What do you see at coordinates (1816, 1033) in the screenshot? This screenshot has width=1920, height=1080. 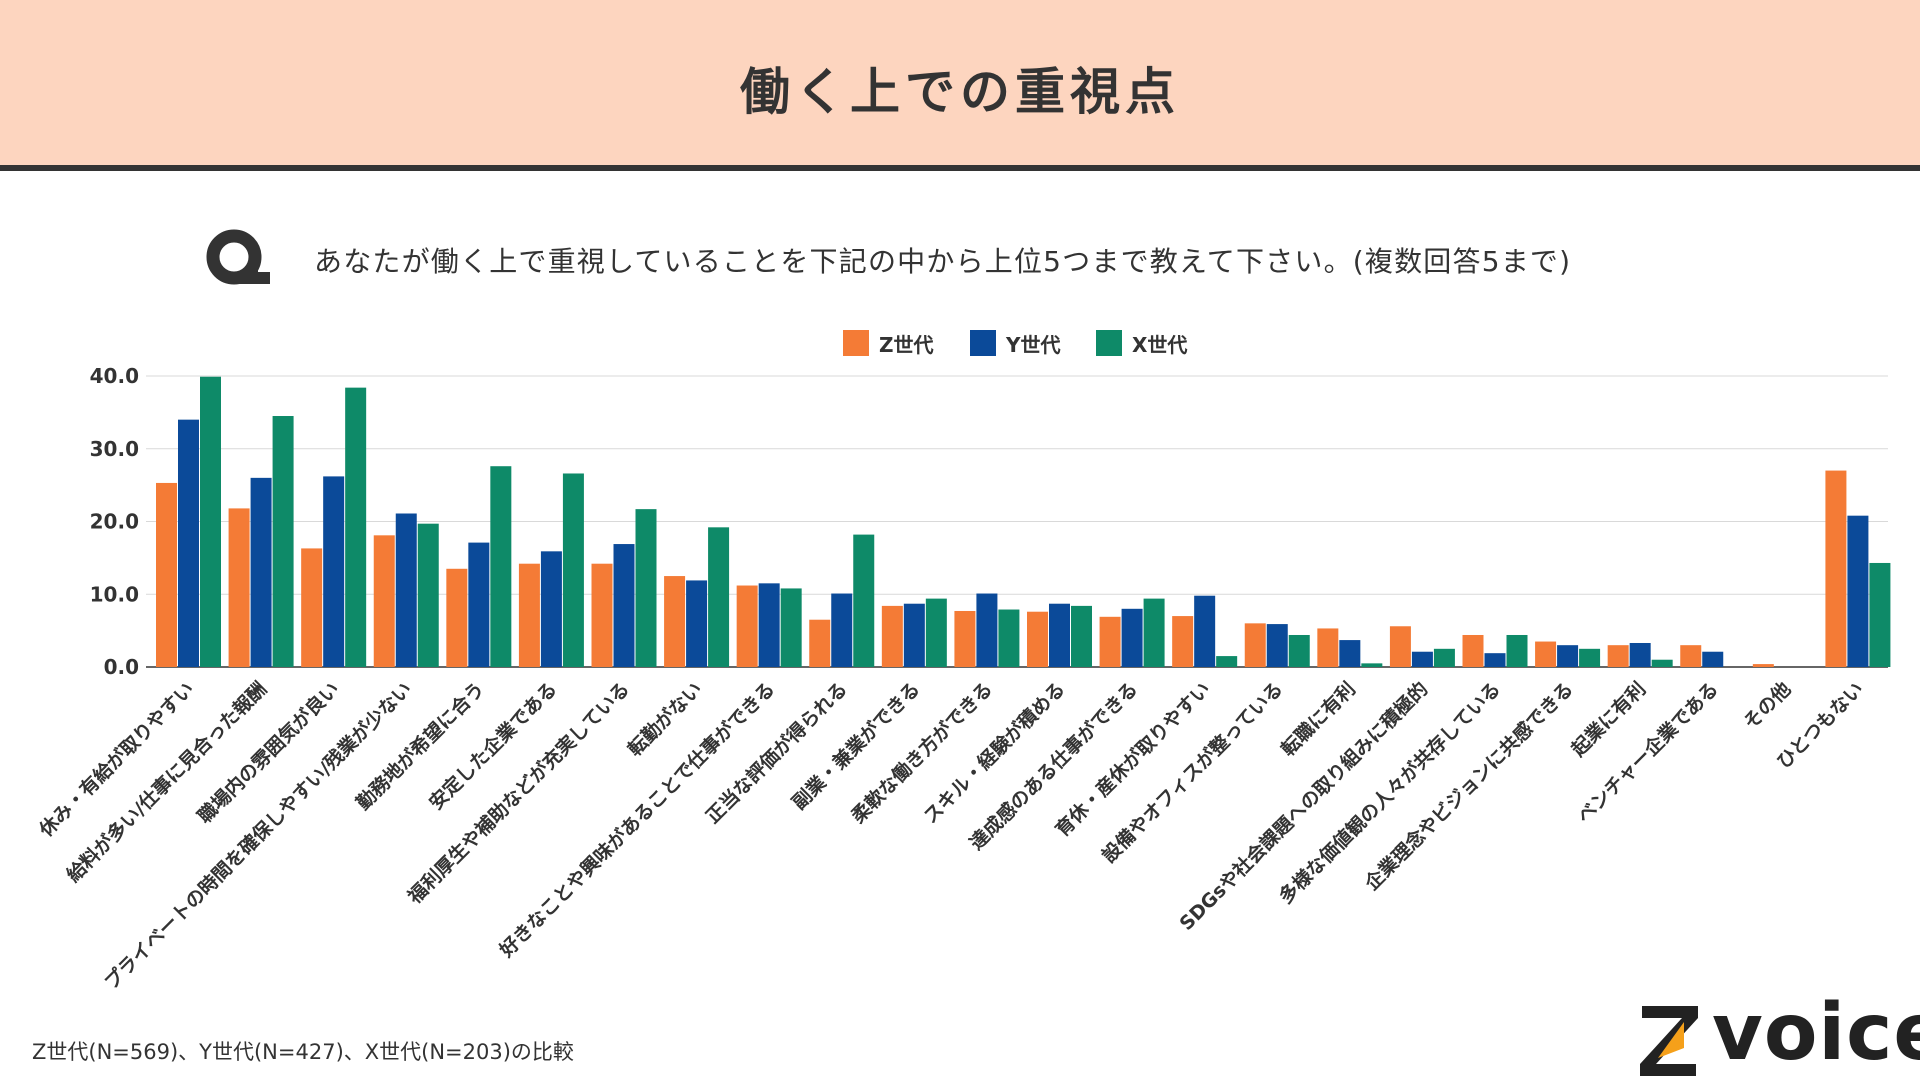 I see `logo-text: voice` at bounding box center [1816, 1033].